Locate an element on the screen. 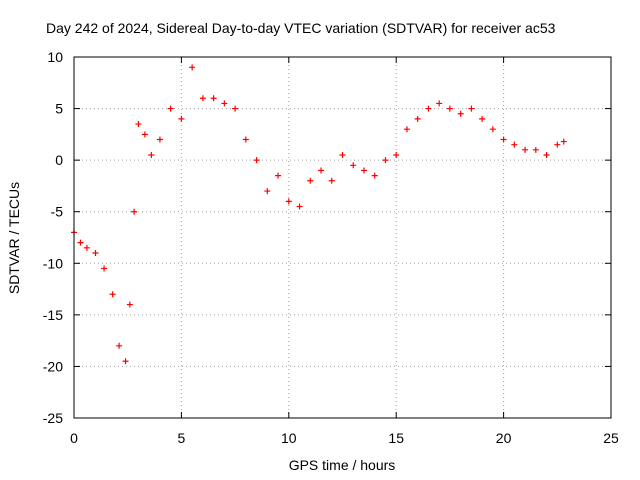 The height and width of the screenshot is (480, 640). y-tick-label: 10 is located at coordinates (55, 57).